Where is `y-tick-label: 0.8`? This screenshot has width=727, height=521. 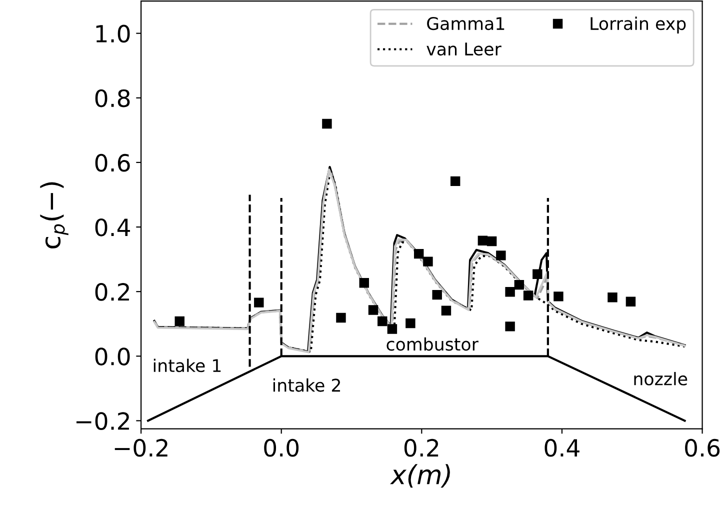 y-tick-label: 0.8 is located at coordinates (112, 98).